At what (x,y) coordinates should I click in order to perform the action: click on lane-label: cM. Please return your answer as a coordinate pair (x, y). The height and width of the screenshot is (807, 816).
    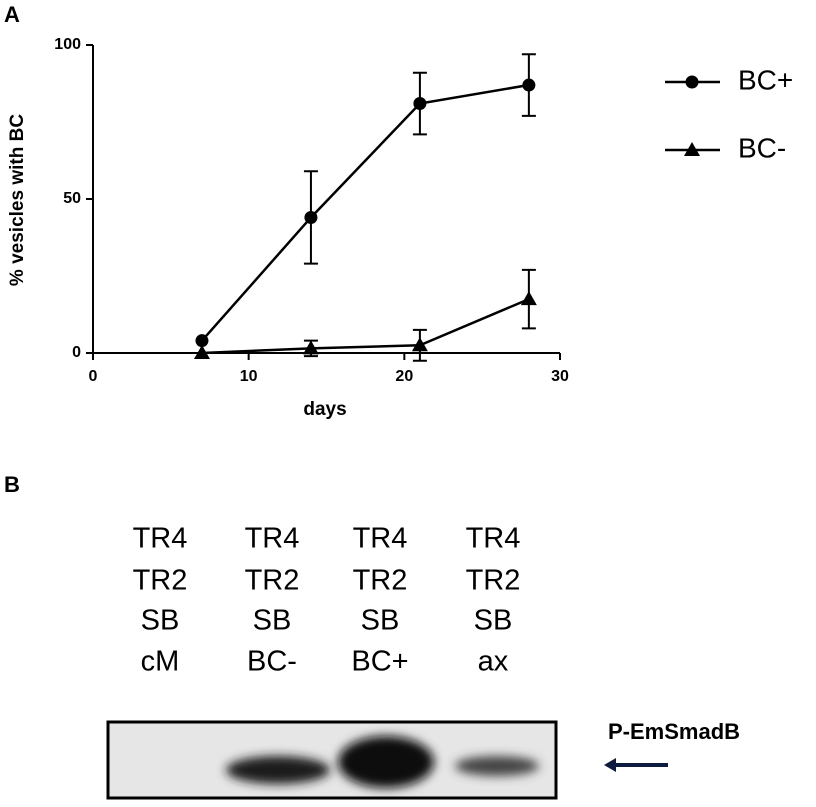
    Looking at the image, I should click on (160, 662).